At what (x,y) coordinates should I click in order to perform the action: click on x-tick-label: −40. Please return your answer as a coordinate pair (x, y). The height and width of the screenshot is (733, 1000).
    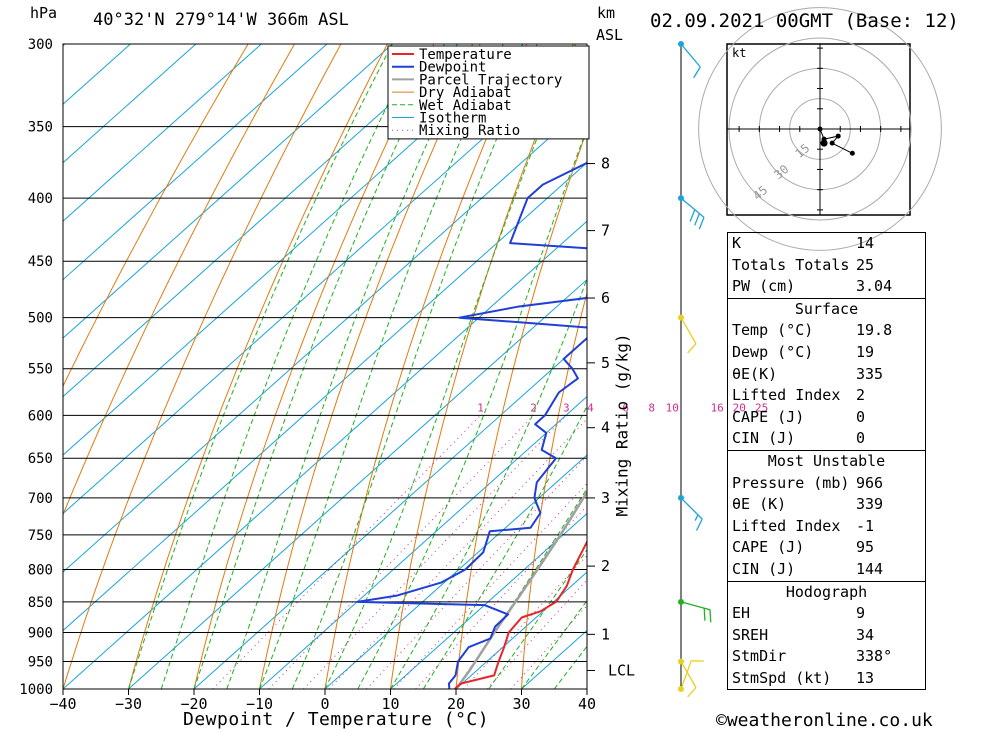
    Looking at the image, I should click on (62, 704).